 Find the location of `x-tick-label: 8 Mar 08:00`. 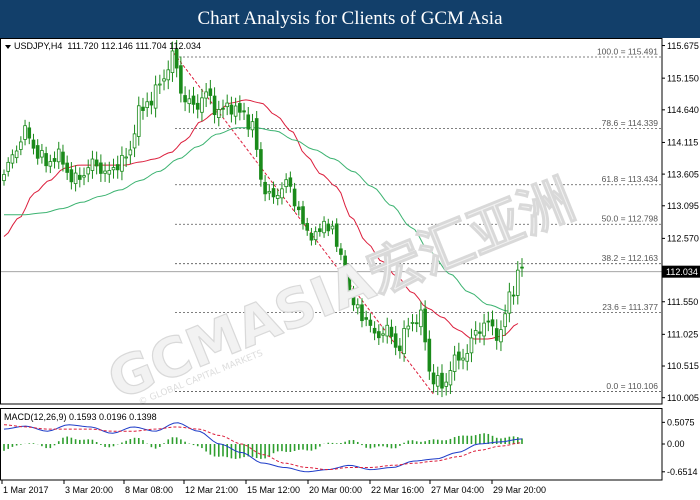

x-tick-label: 8 Mar 08:00 is located at coordinates (149, 490).